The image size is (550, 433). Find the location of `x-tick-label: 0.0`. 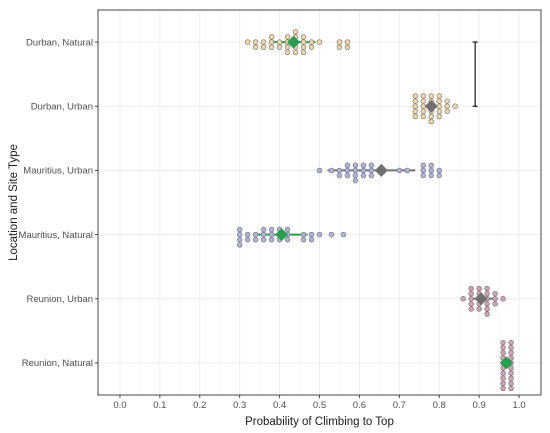

x-tick-label: 0.0 is located at coordinates (119, 405).